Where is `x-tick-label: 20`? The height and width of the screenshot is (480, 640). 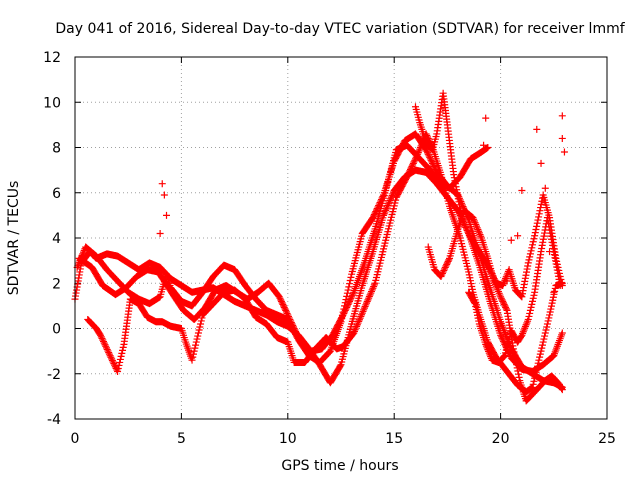
x-tick-label: 20 is located at coordinates (501, 439).